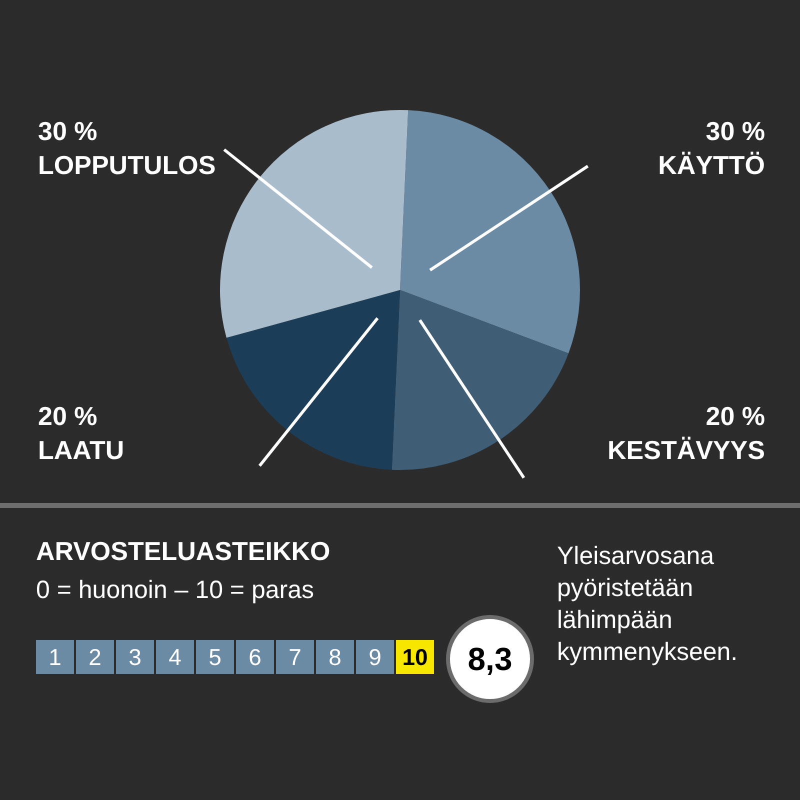 The width and height of the screenshot is (800, 800). Describe the element at coordinates (490, 659) in the screenshot. I see `text: 8,3` at that location.